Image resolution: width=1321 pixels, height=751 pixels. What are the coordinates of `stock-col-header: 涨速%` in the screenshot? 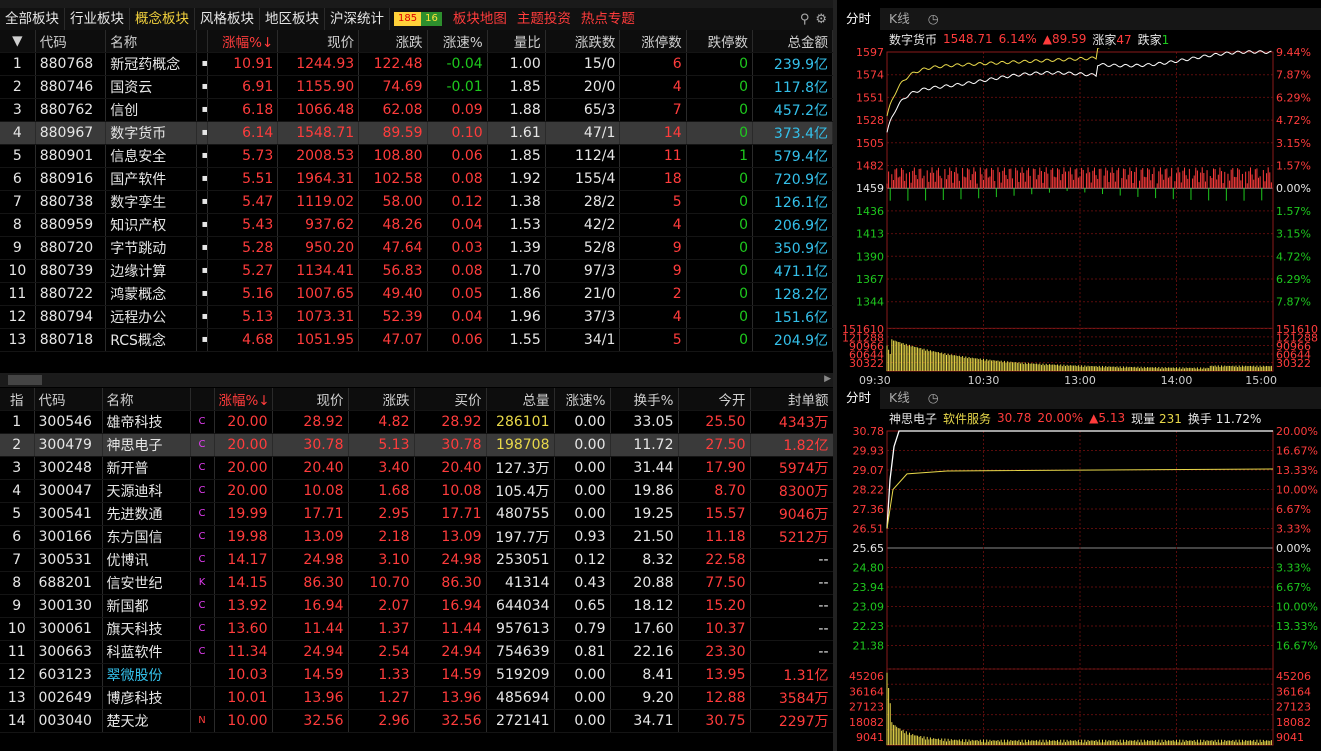 It's located at (582, 399).